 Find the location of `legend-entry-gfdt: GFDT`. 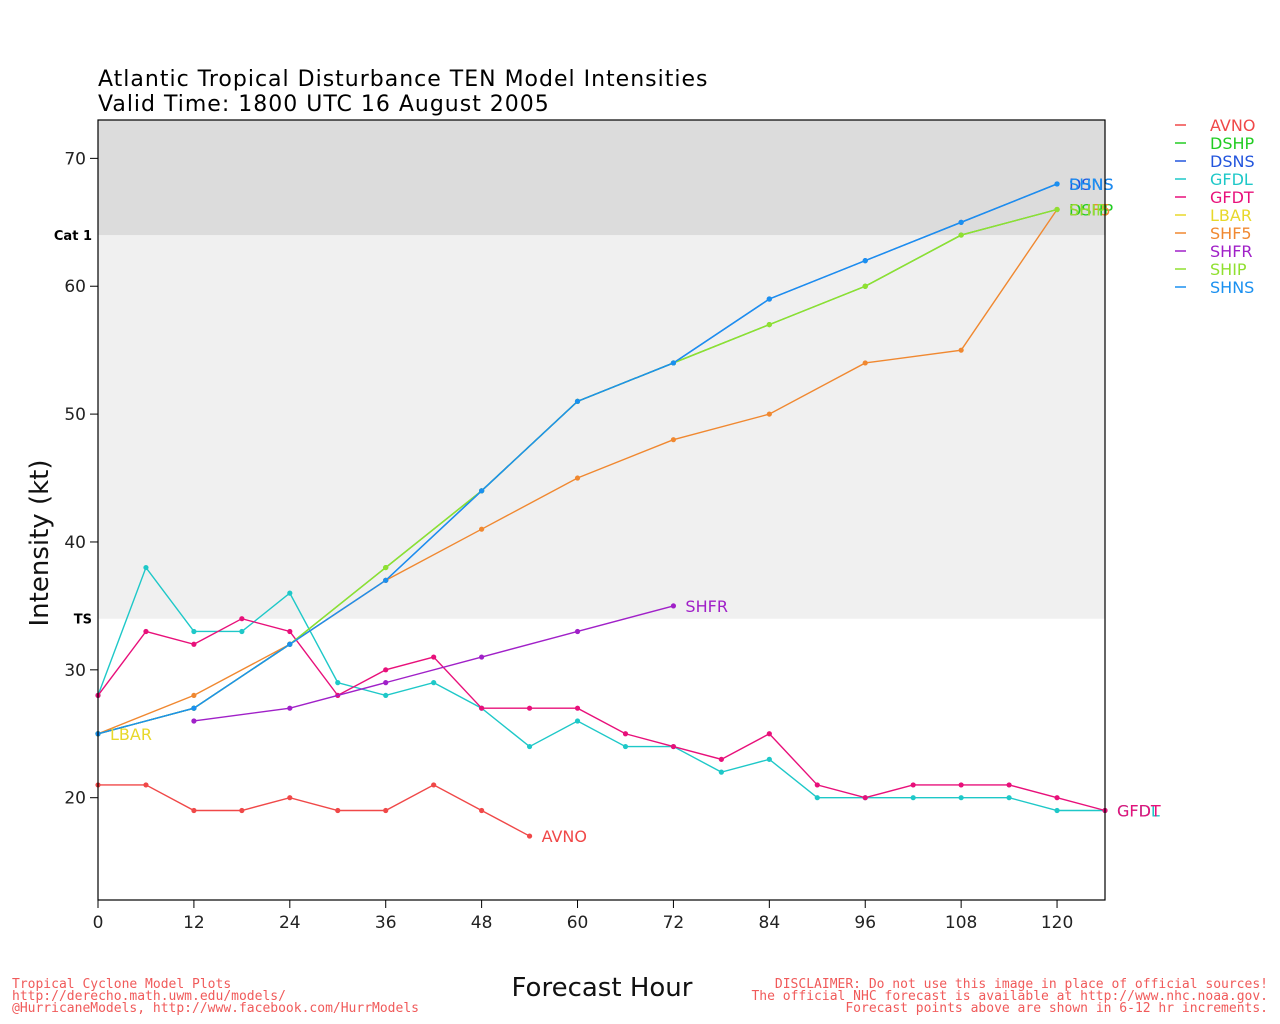

legend-entry-gfdt: GFDT is located at coordinates (1232, 197).